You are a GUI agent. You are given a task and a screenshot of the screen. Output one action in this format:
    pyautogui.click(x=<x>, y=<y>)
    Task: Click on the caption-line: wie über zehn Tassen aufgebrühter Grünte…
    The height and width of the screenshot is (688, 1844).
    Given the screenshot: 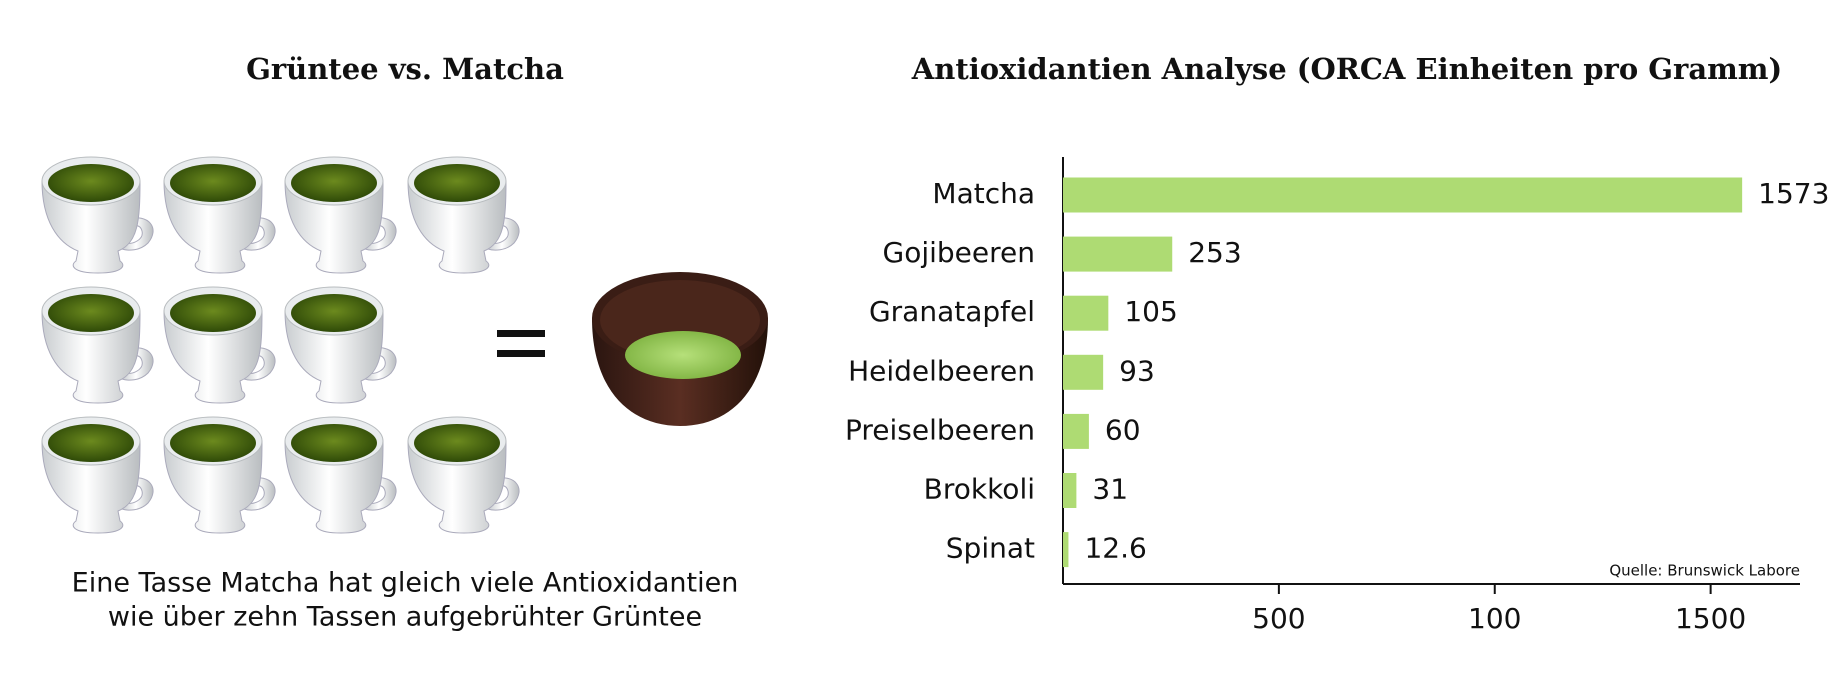 What is the action you would take?
    pyautogui.click(x=405, y=617)
    